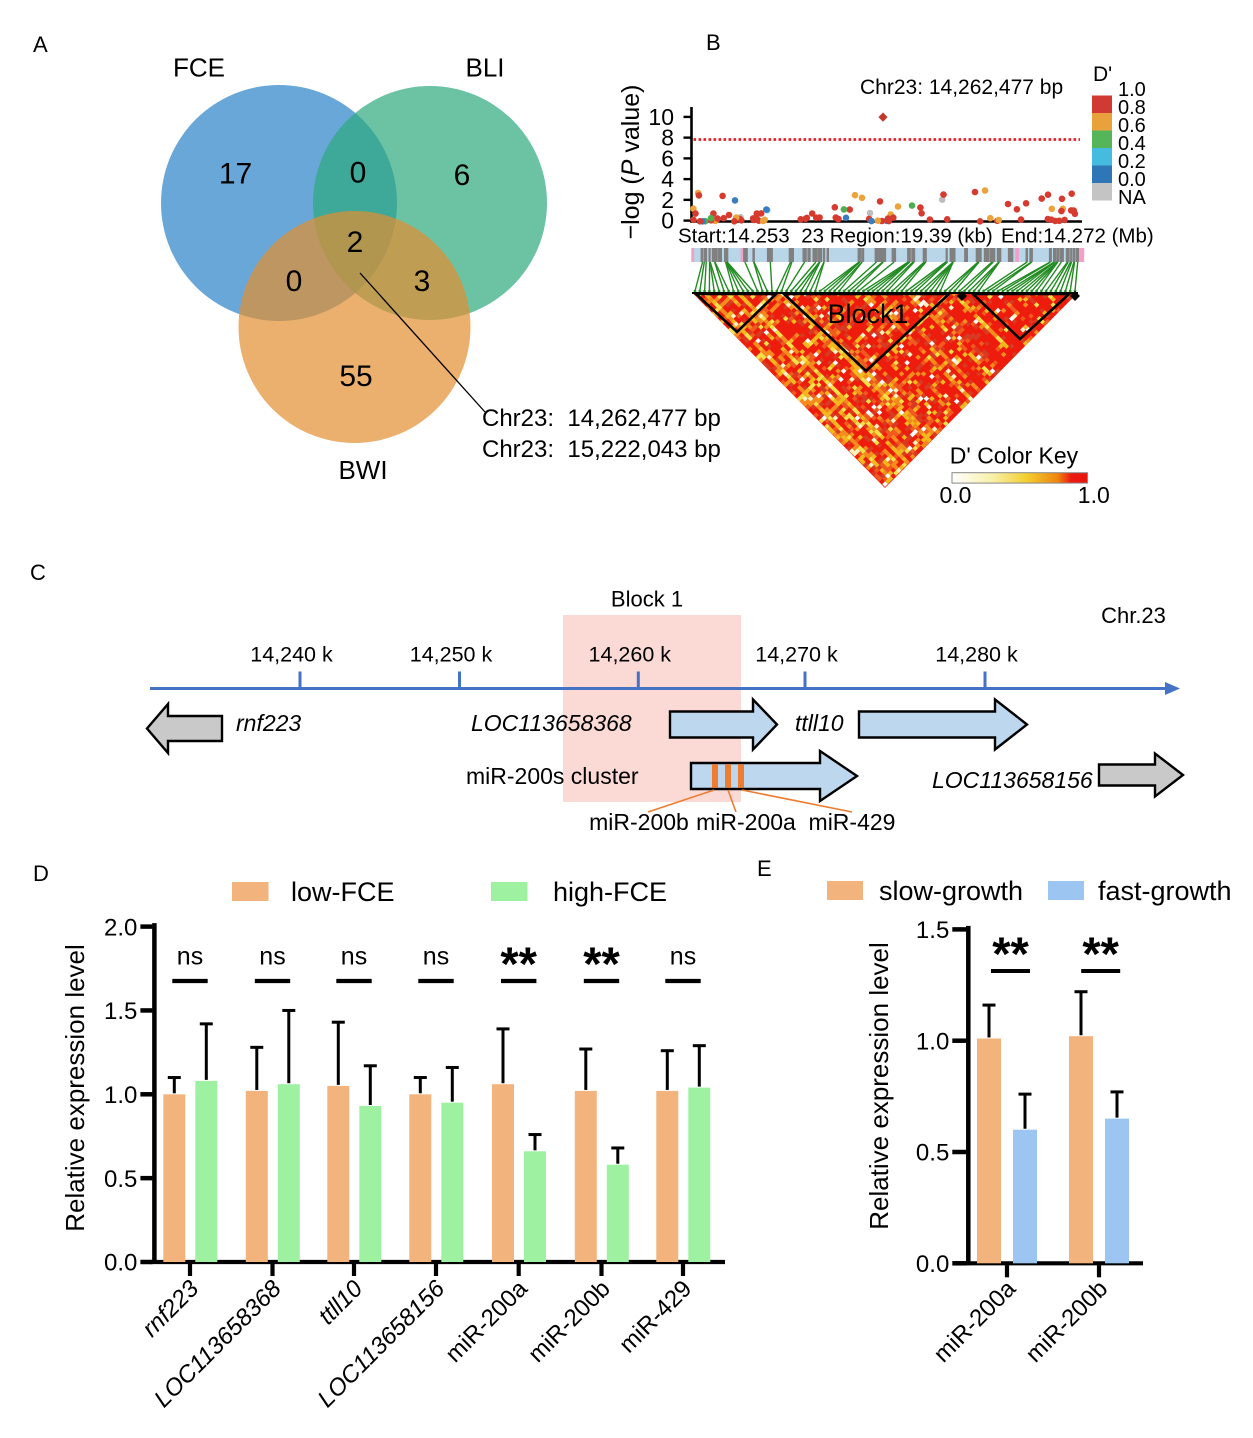 Image resolution: width=1253 pixels, height=1438 pixels. What do you see at coordinates (1012, 780) in the screenshot?
I see `svg-text: LOC113658156` at bounding box center [1012, 780].